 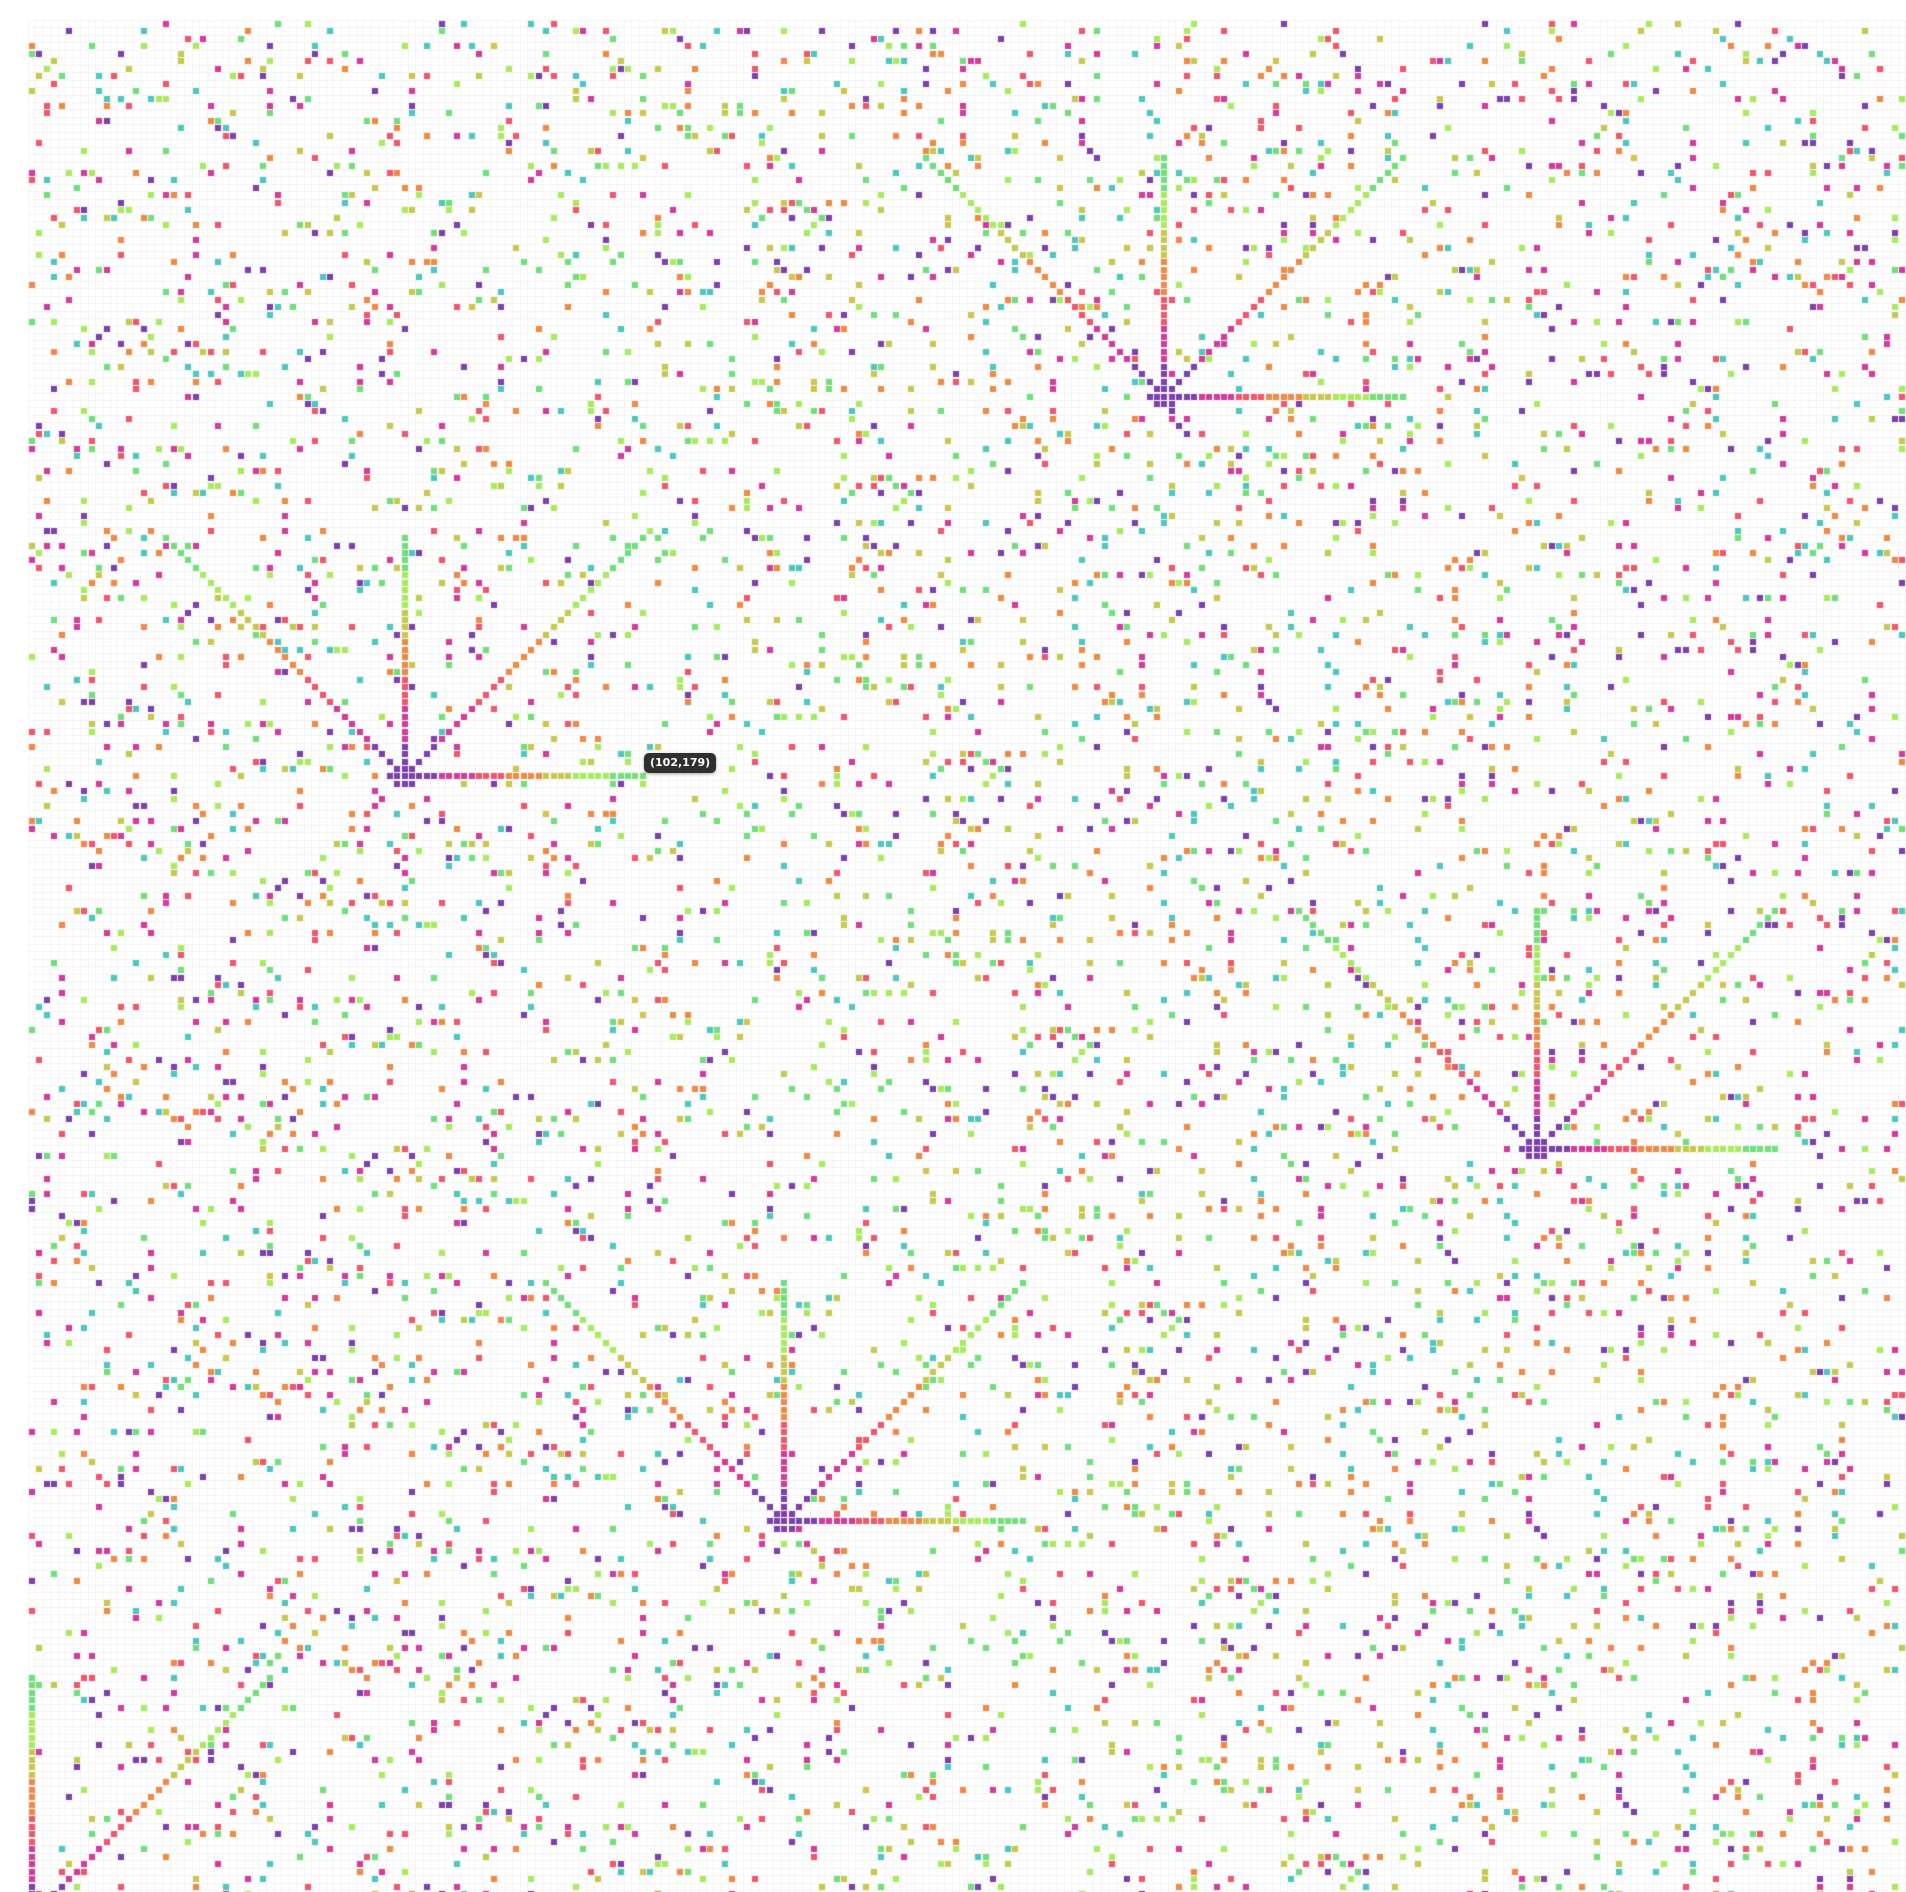 What do you see at coordinates (680, 763) in the screenshot?
I see `coordinate-tooltip: (102,179)` at bounding box center [680, 763].